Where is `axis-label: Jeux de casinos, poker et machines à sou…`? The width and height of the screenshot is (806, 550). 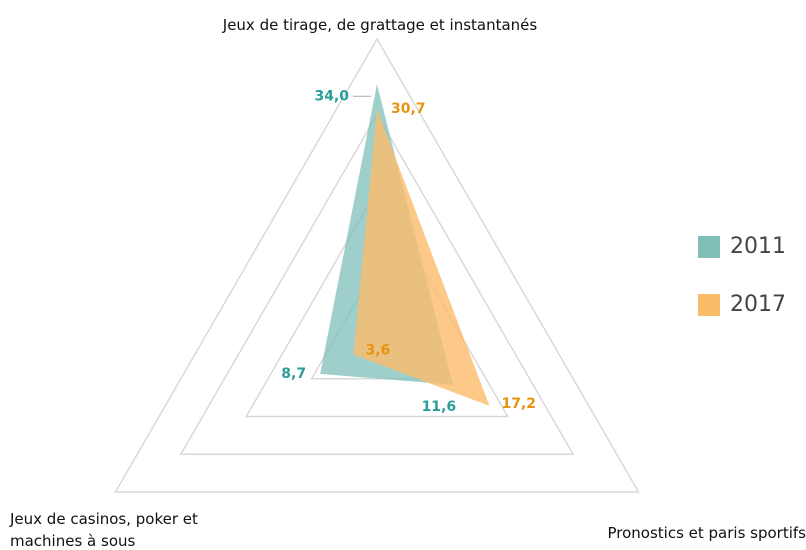
axis-label: Jeux de casinos, poker et machines à sou… is located at coordinates (104, 530).